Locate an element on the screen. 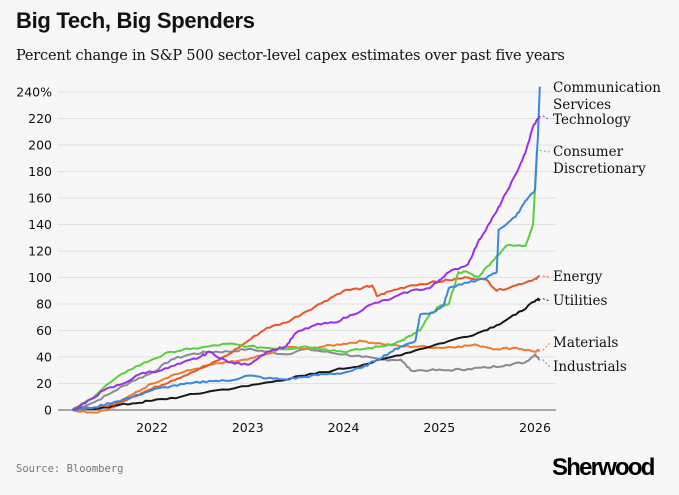 The width and height of the screenshot is (679, 495). y-tick-label: 140 is located at coordinates (40, 224).